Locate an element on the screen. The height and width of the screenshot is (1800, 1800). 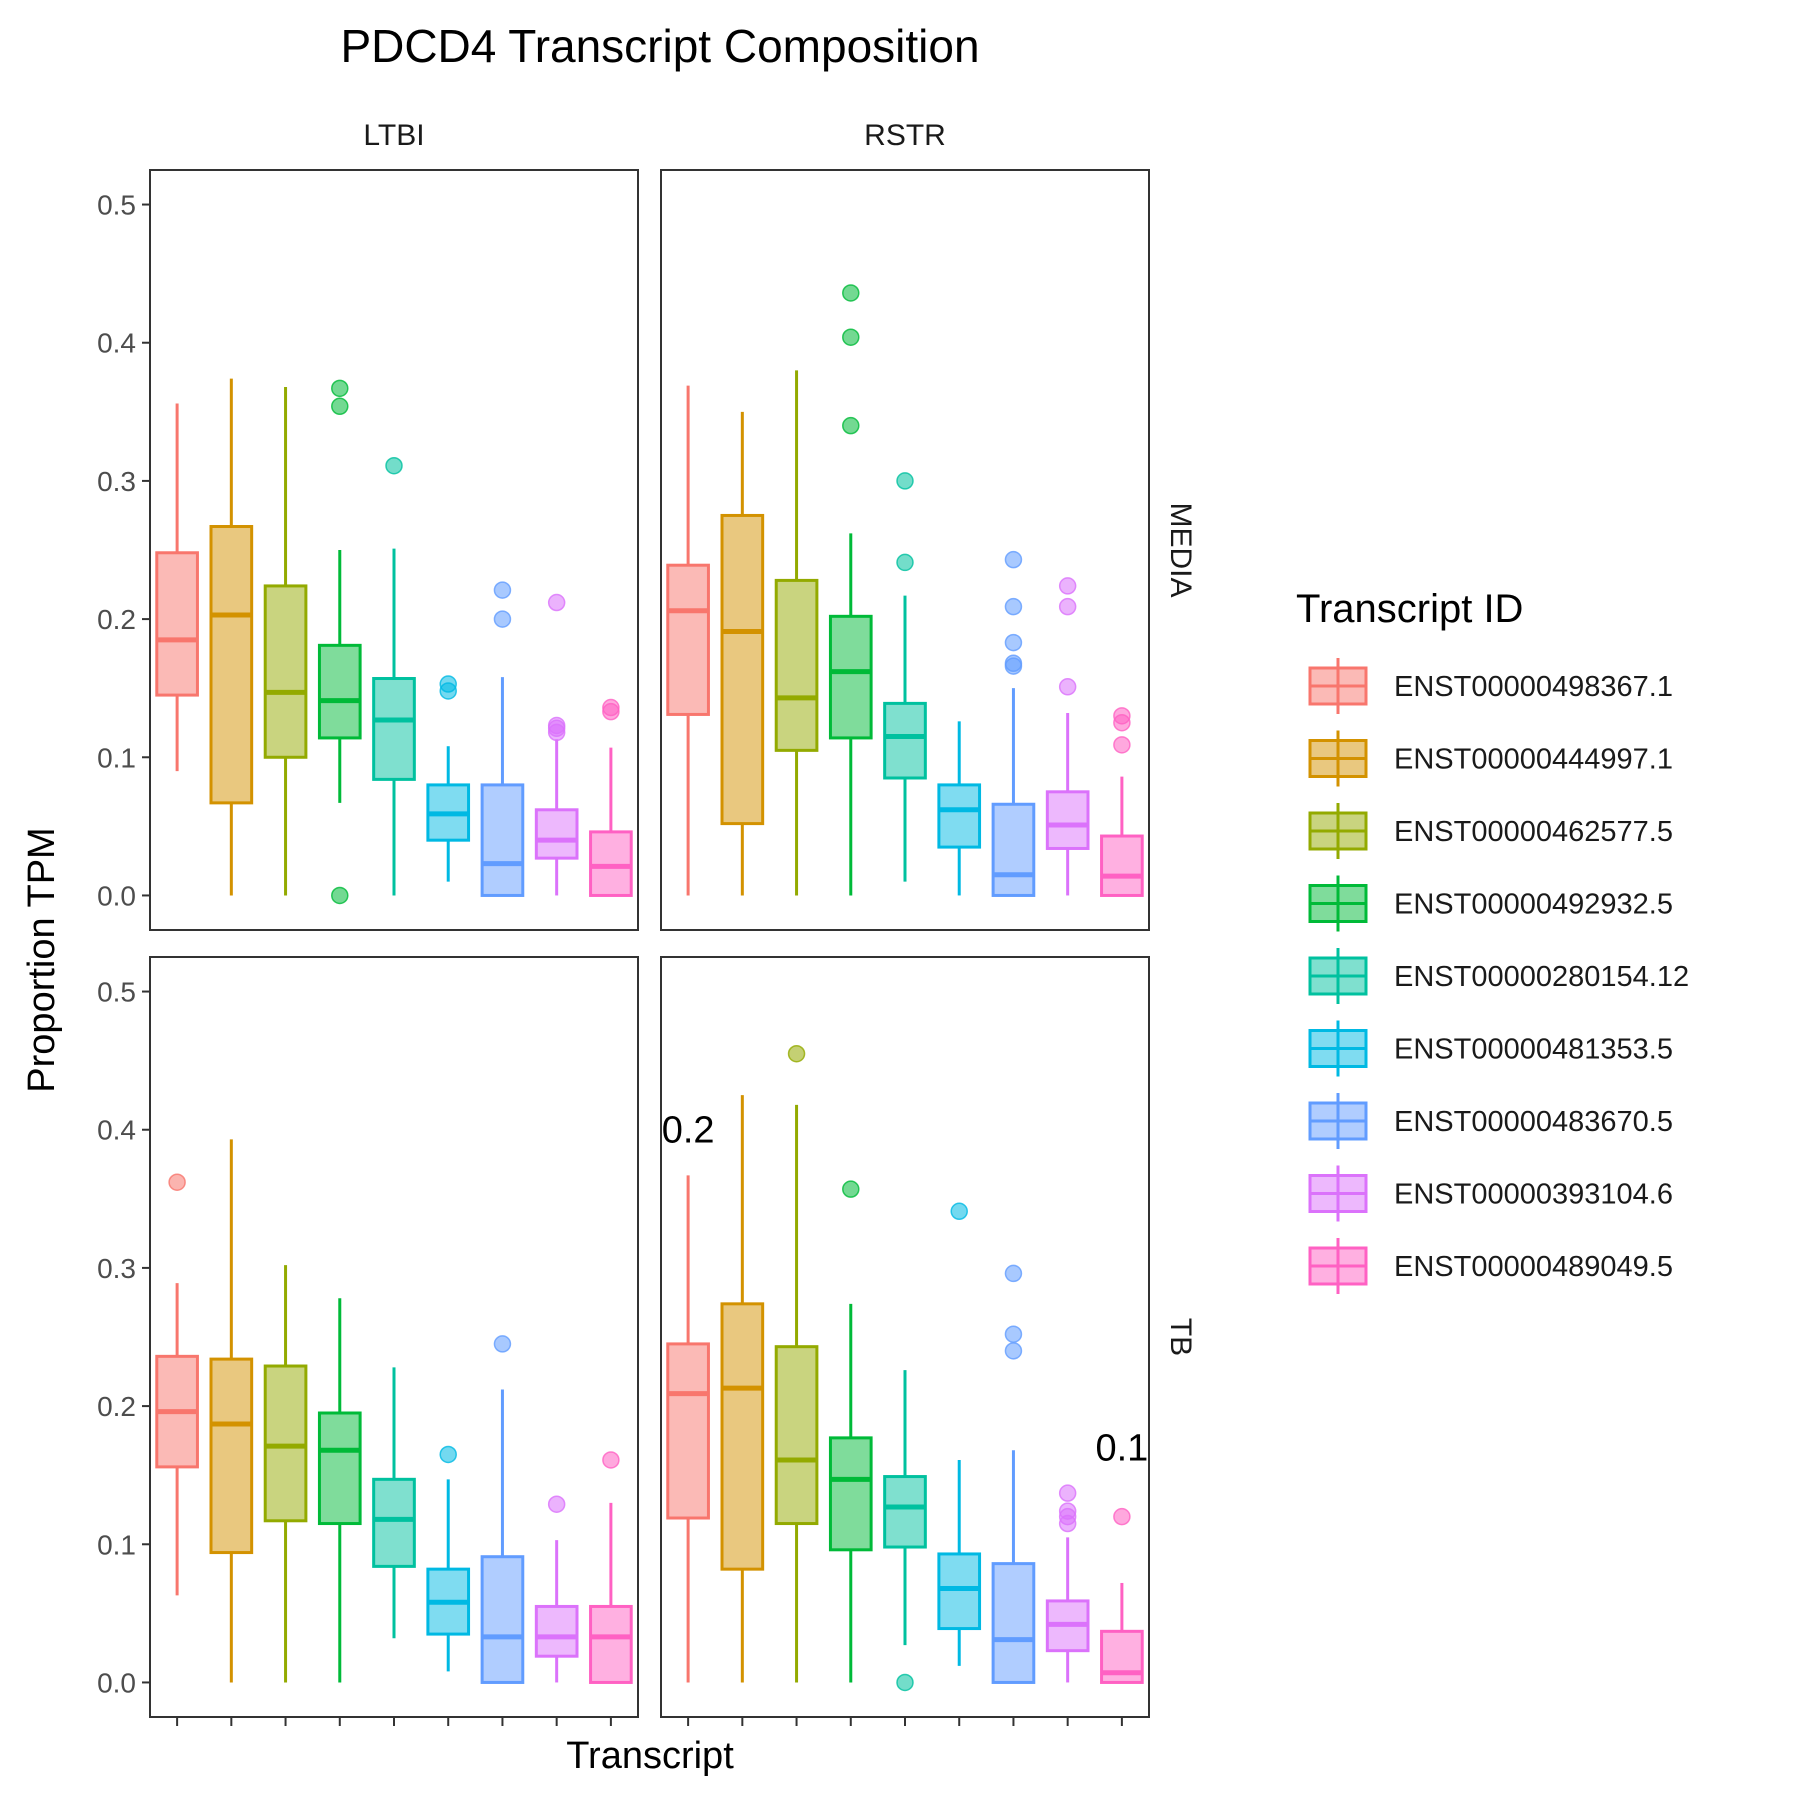
panel-rstr-media is located at coordinates (905, 550).